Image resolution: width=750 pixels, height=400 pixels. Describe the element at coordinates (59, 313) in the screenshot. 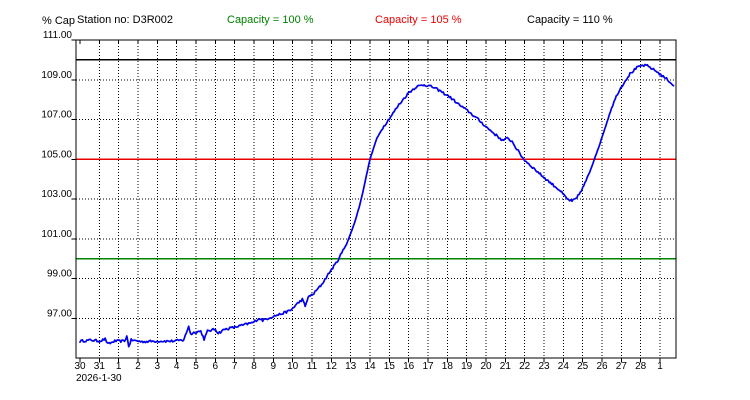

I see `y-tick-label: 97.00` at that location.